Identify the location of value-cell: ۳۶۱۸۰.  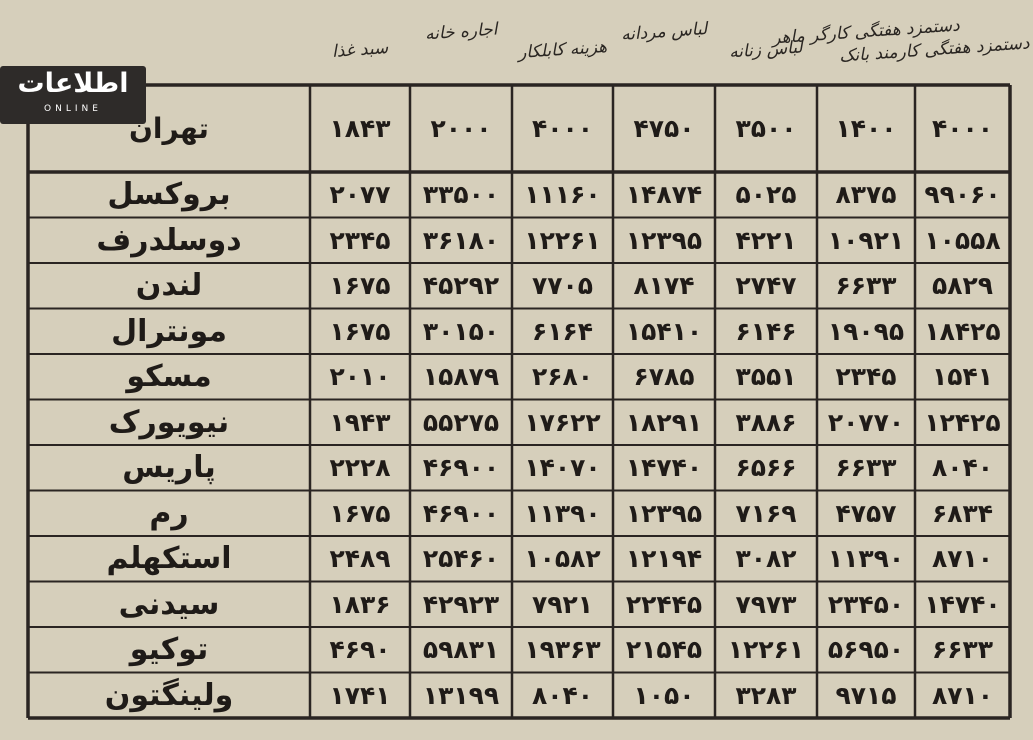
(461, 240).